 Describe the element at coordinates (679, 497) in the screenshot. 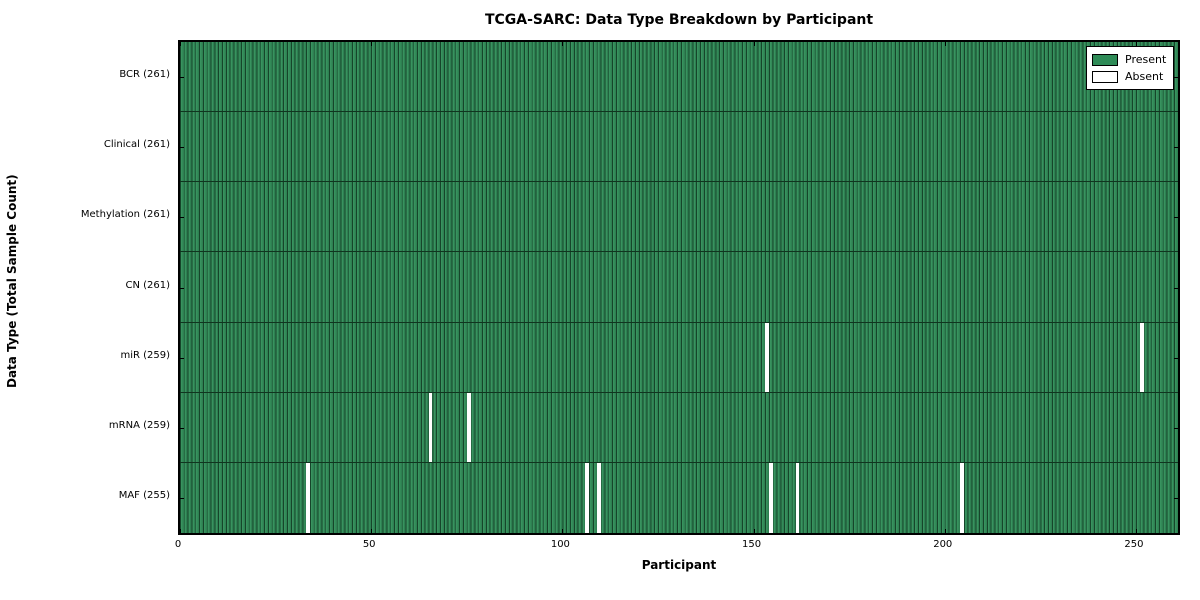

I see `heatmap-row-maf` at that location.